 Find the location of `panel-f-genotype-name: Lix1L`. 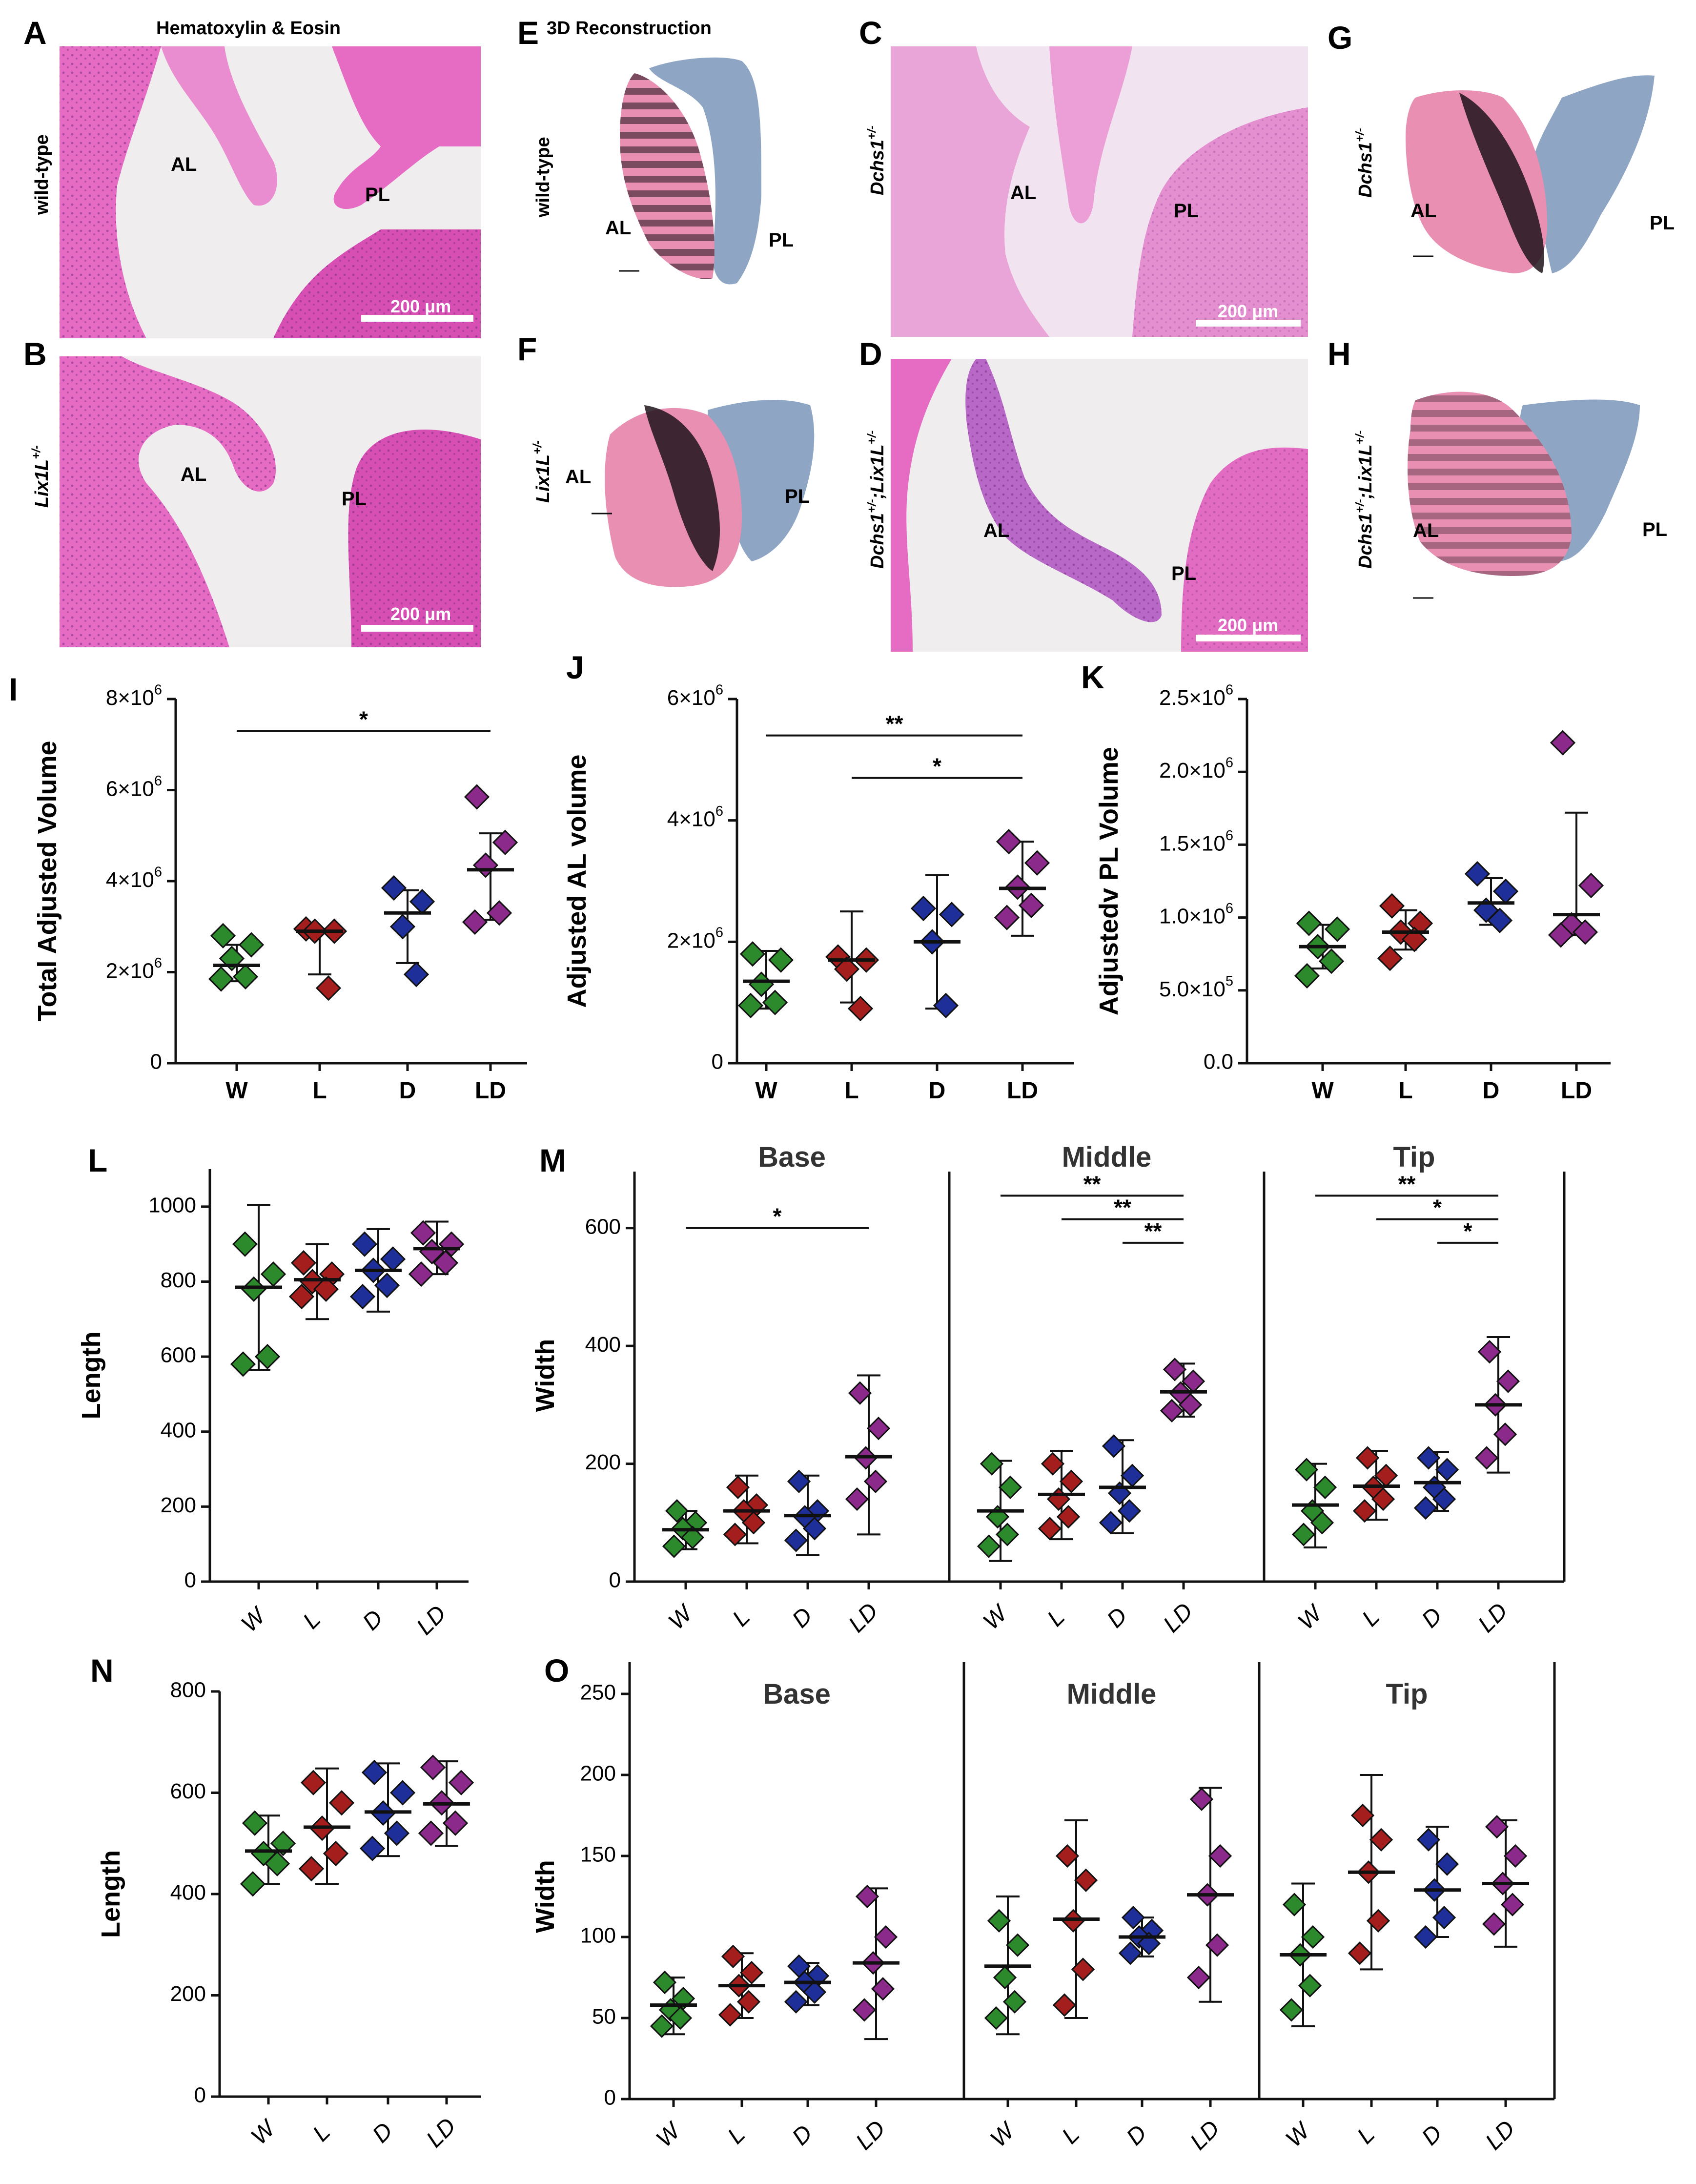

panel-f-genotype-name: Lix1L is located at coordinates (543, 478).